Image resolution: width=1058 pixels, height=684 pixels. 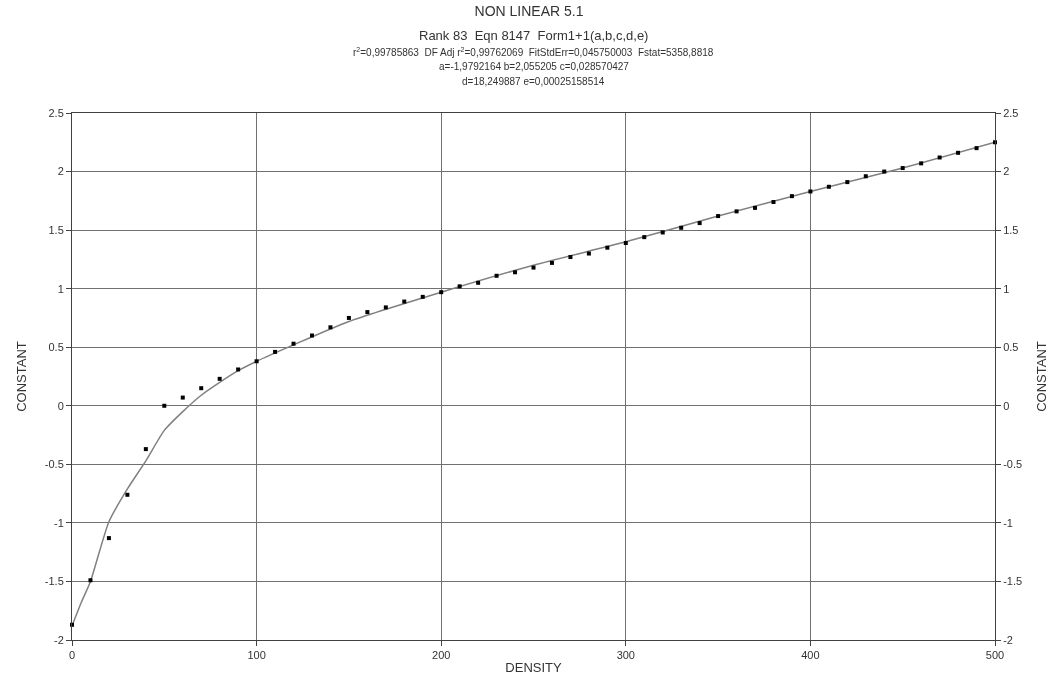 What do you see at coordinates (1011, 347) in the screenshot?
I see `y2-tick-label: 0.5` at bounding box center [1011, 347].